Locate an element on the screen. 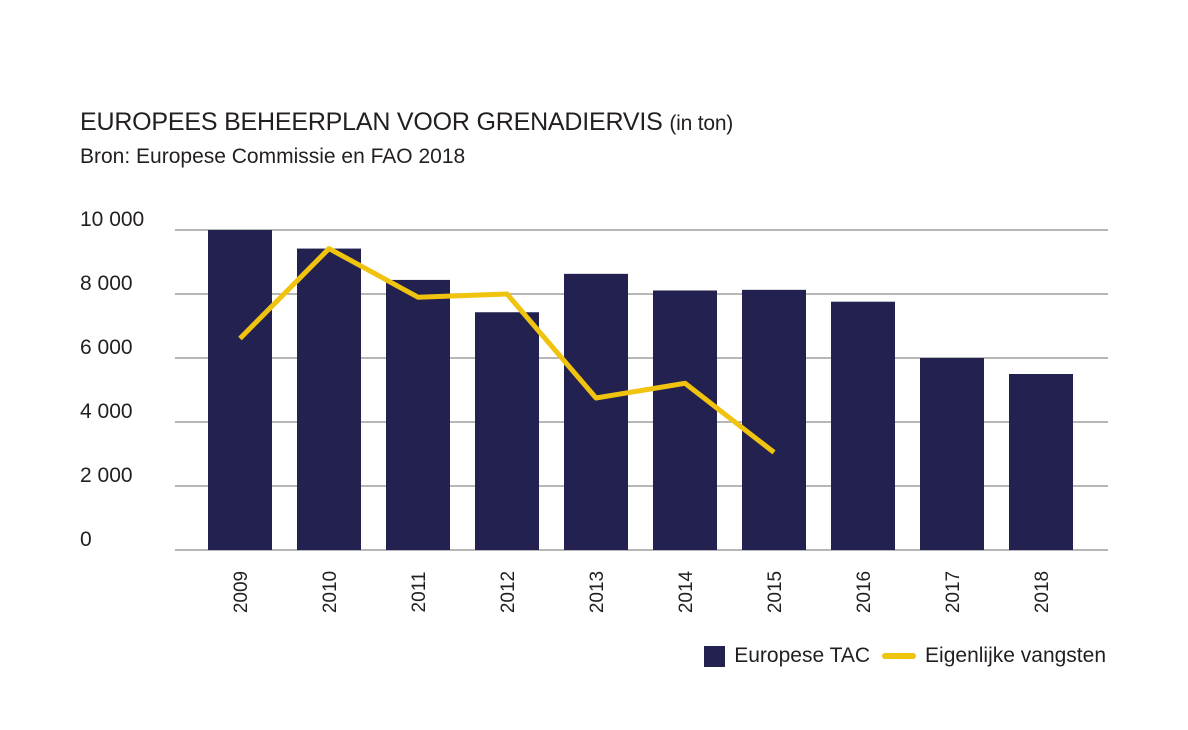 This screenshot has height=730, width=1188. bar-2011 is located at coordinates (418, 414).